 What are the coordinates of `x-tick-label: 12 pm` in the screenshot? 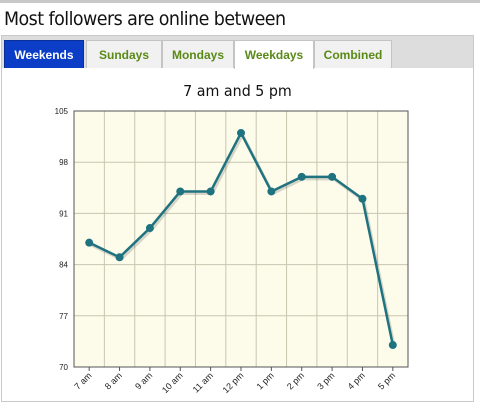 It's located at (233, 382).